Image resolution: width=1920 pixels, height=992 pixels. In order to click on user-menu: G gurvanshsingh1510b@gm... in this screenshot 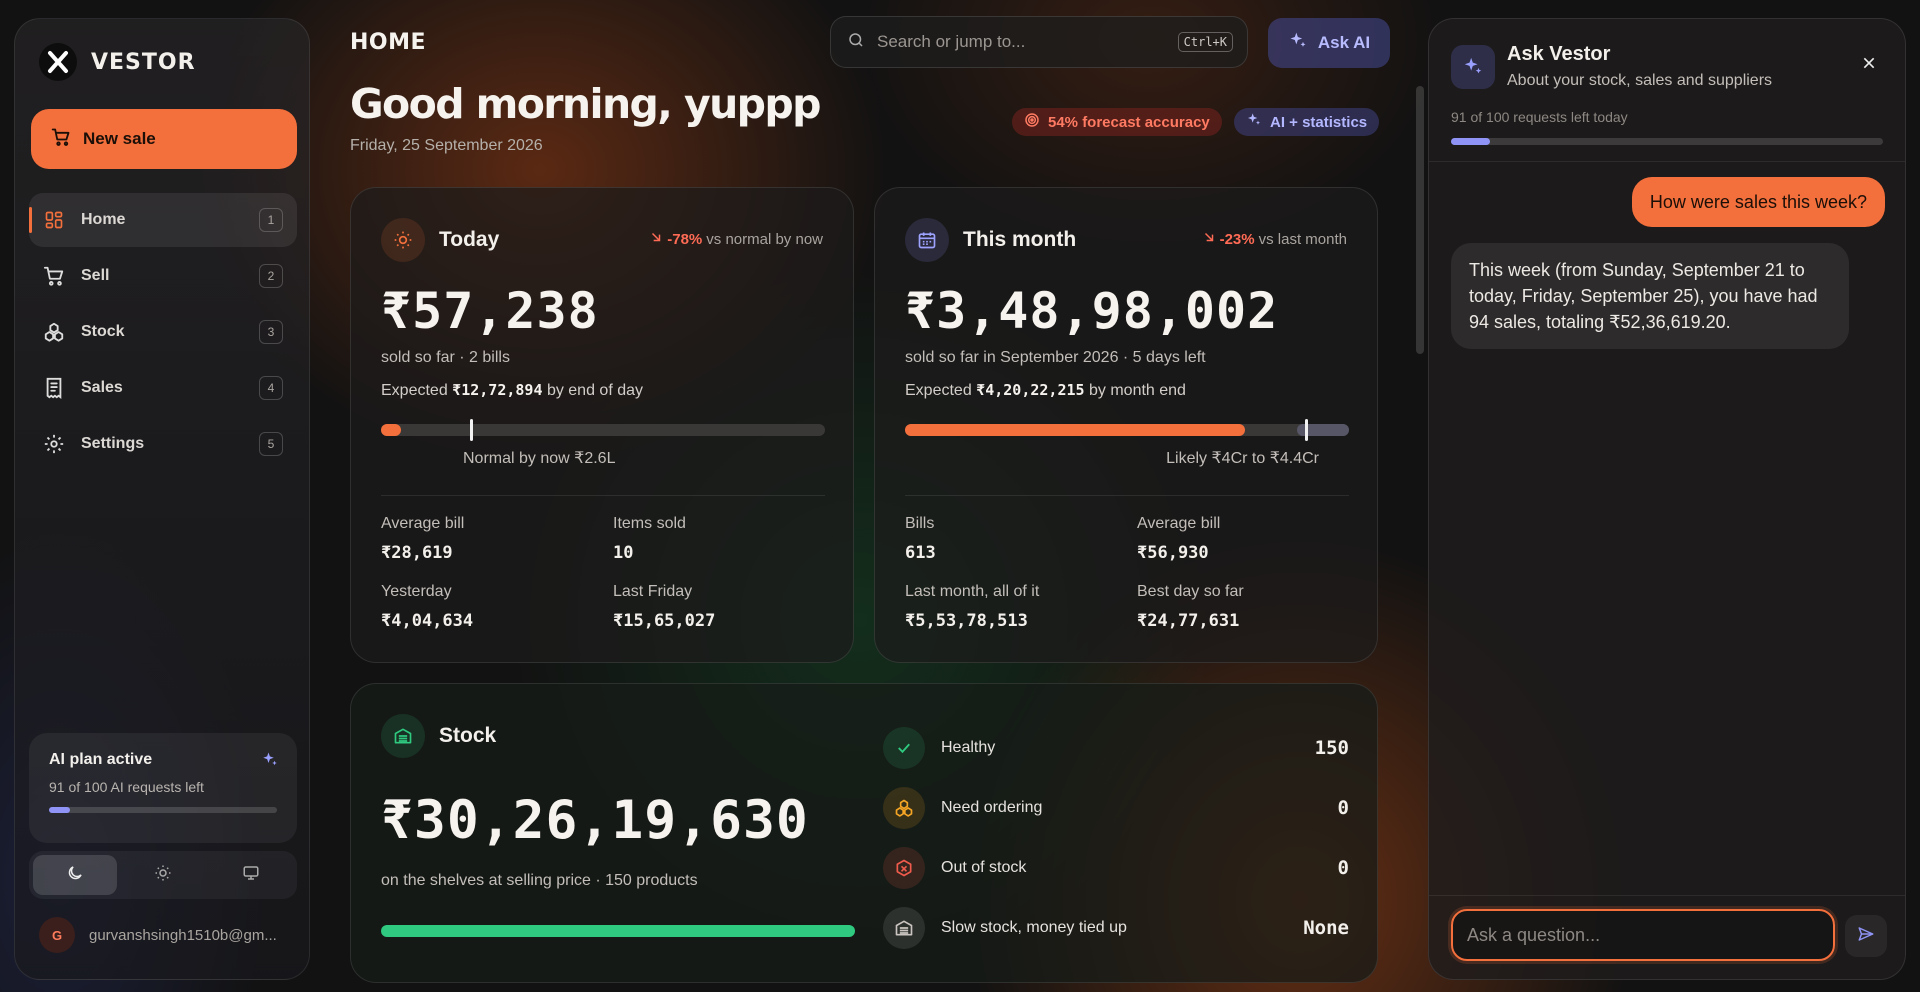, I will do `click(163, 935)`.